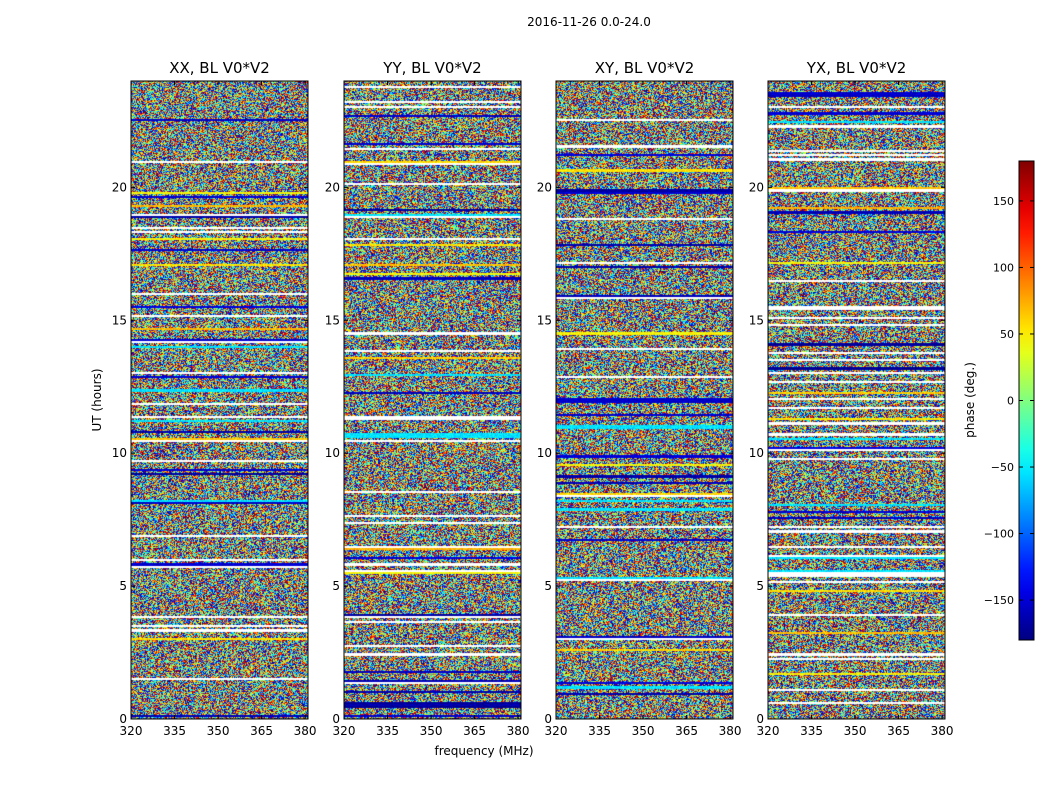 The height and width of the screenshot is (800, 1050). What do you see at coordinates (1002, 467) in the screenshot?
I see `colorbar-tick-label: −50` at bounding box center [1002, 467].